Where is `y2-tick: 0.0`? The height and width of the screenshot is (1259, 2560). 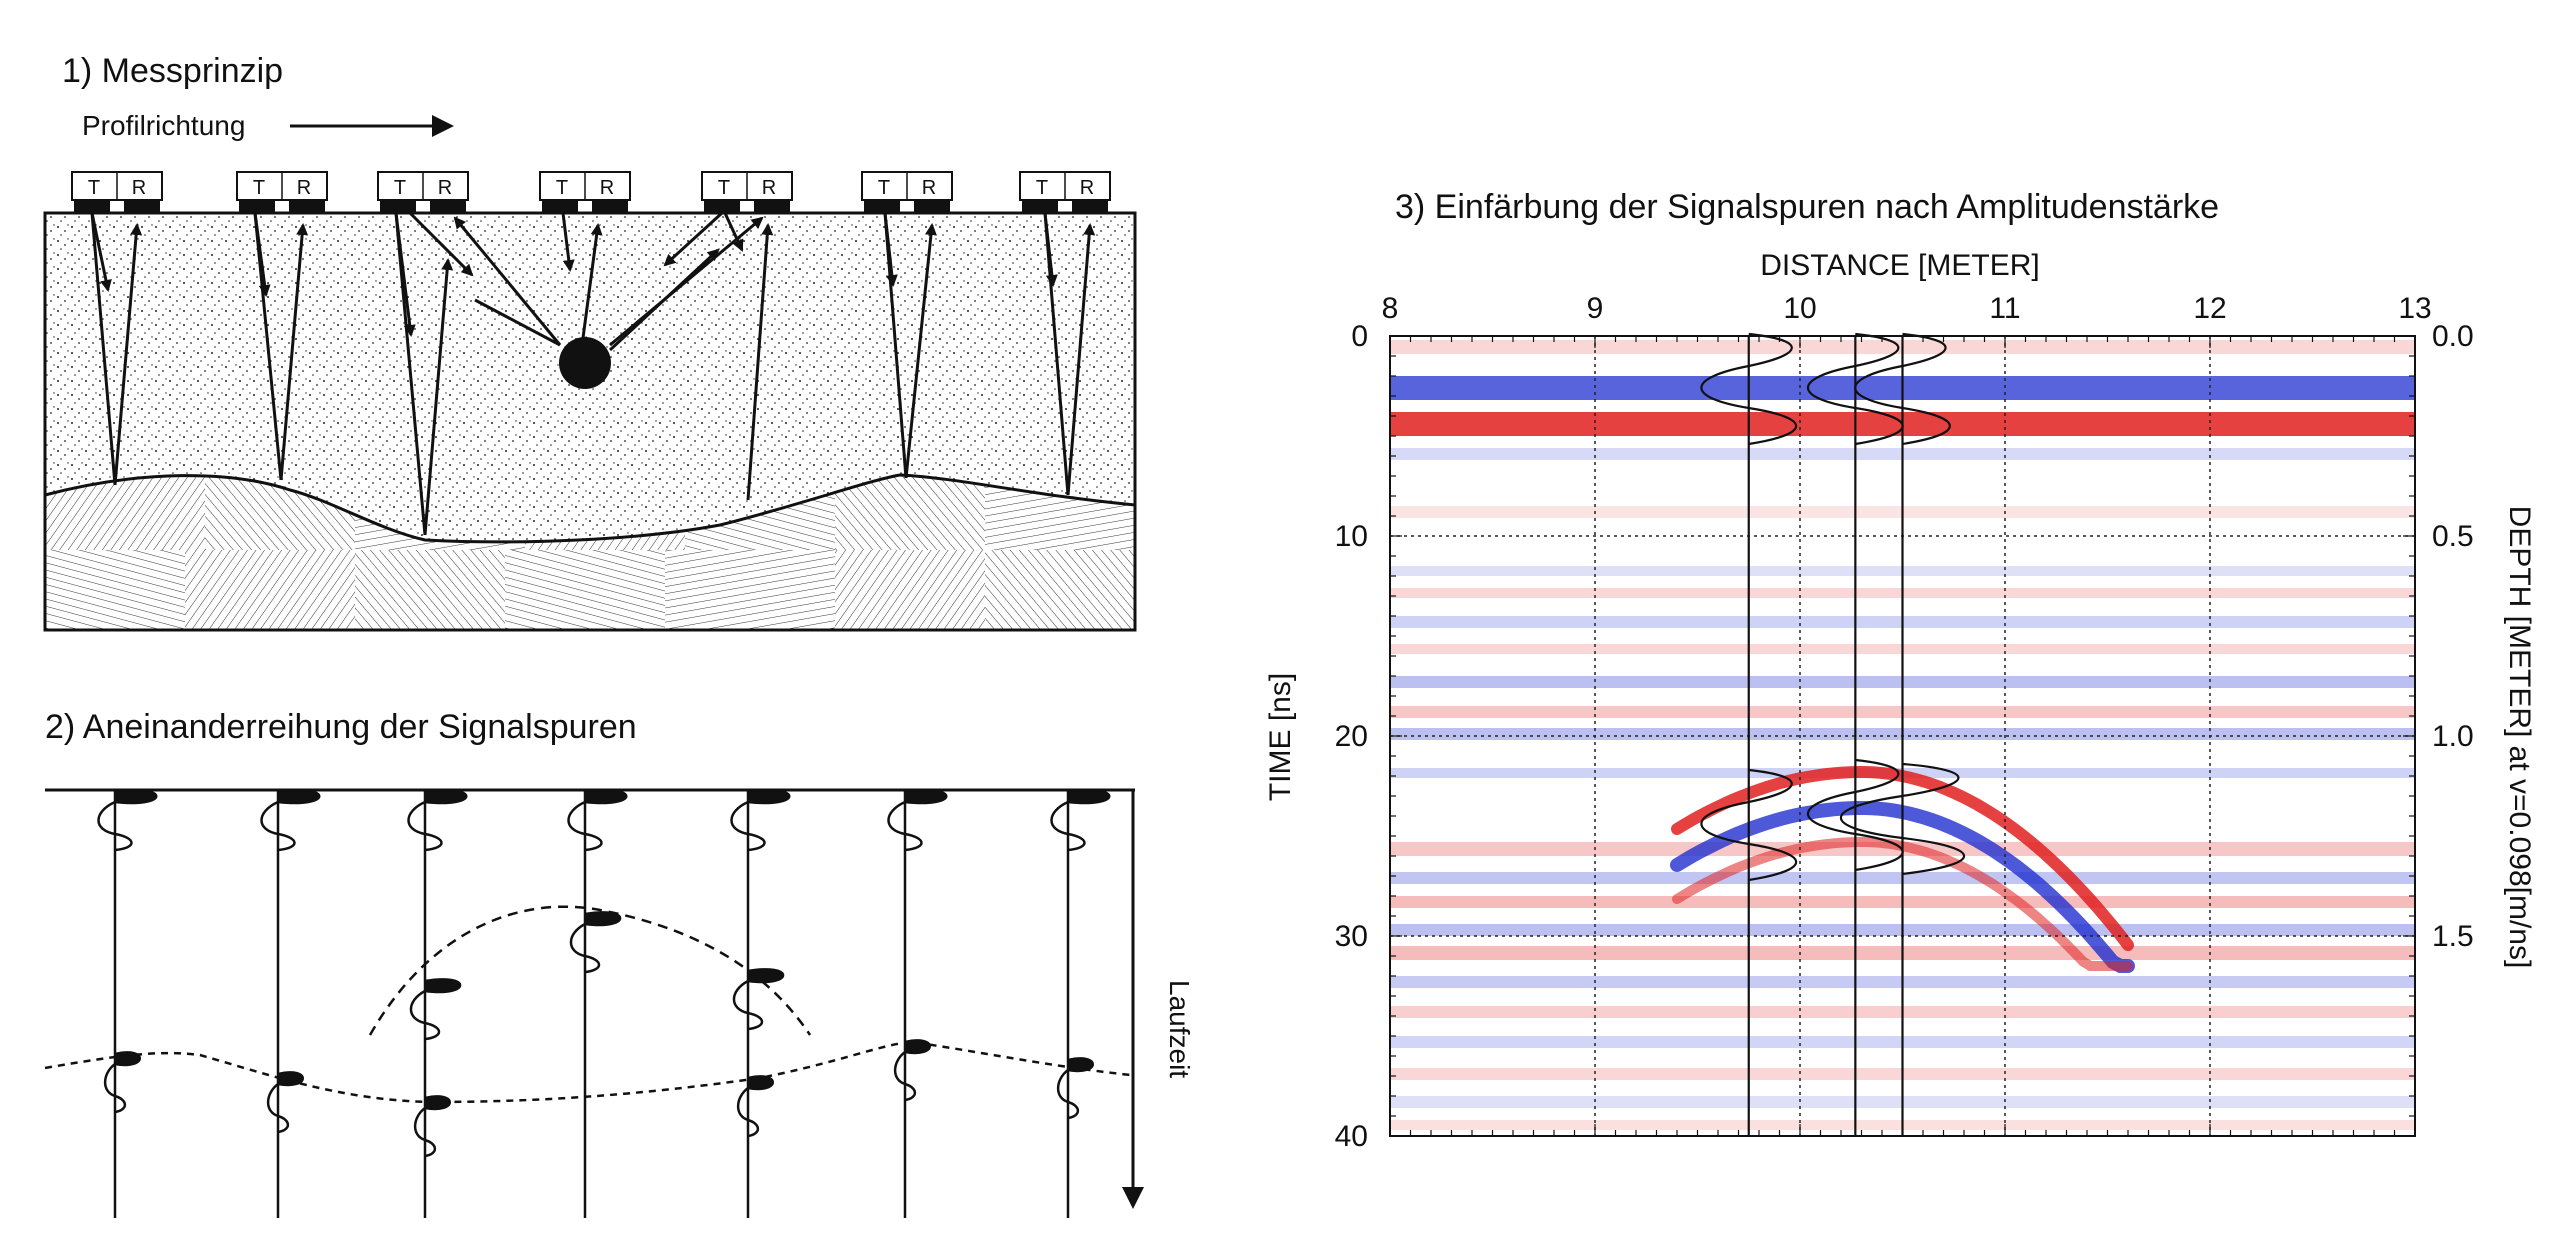
y2-tick: 0.0 is located at coordinates (2453, 336).